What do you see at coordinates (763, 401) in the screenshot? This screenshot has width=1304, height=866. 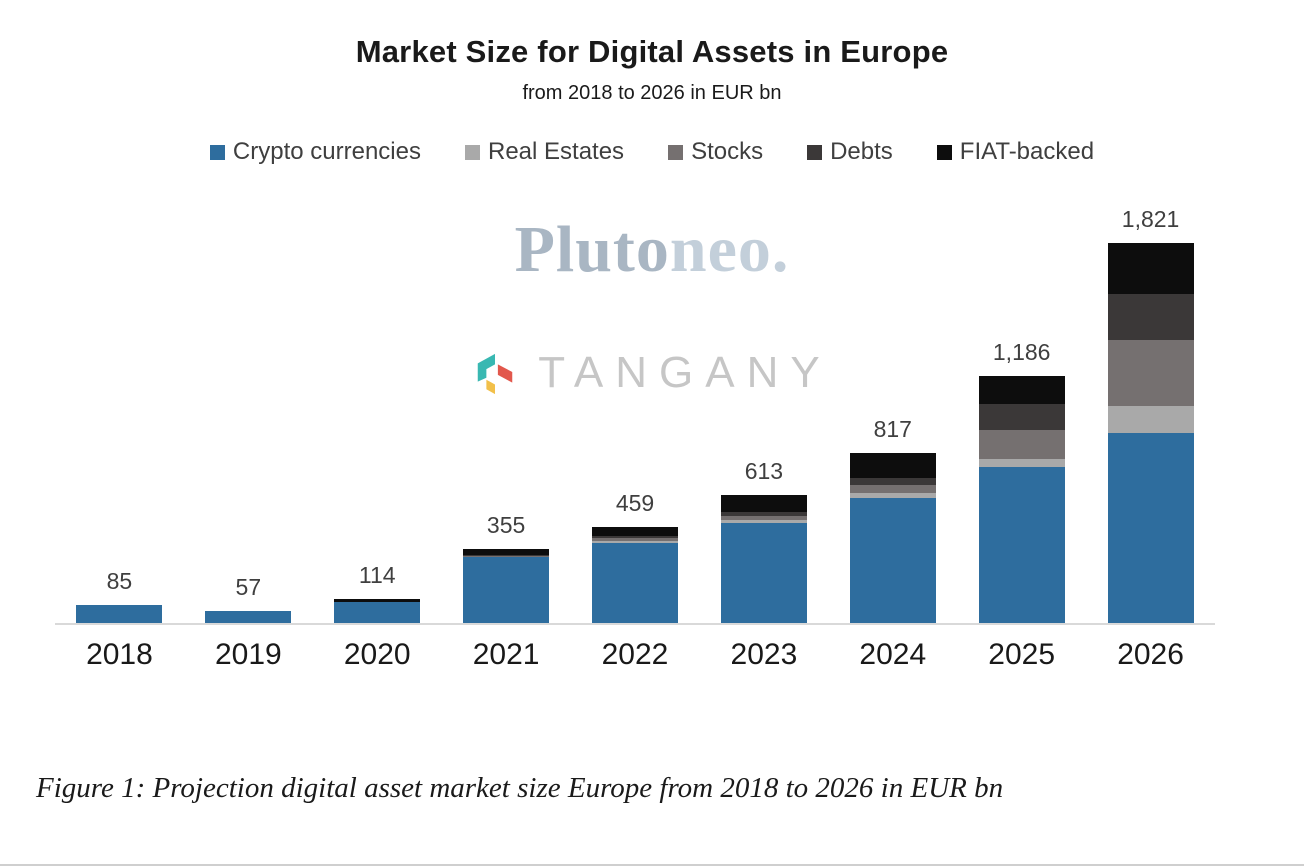 I see `bar-column-2023: 613` at bounding box center [763, 401].